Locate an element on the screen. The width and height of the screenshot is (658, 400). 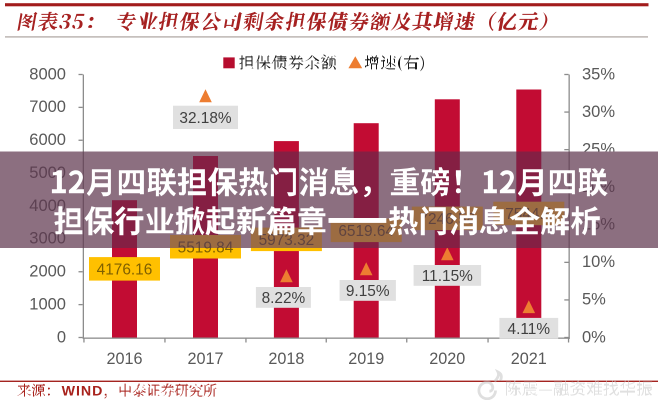
svg-text: 35% is located at coordinates (598, 74).